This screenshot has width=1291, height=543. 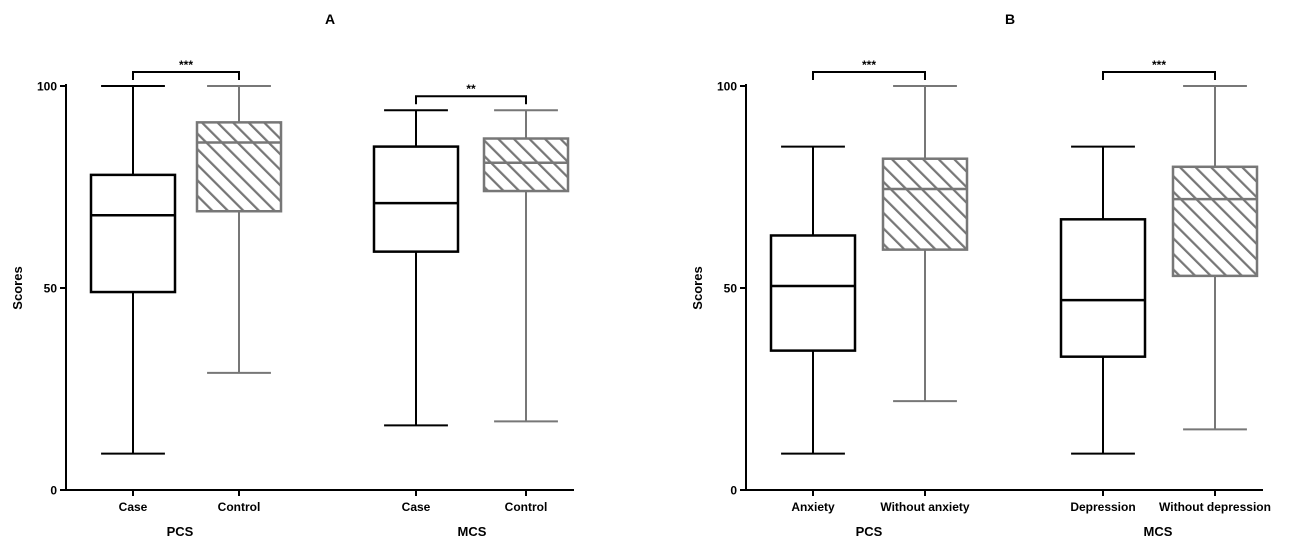 I want to click on category-label: Without anxiety, so click(x=925, y=507).